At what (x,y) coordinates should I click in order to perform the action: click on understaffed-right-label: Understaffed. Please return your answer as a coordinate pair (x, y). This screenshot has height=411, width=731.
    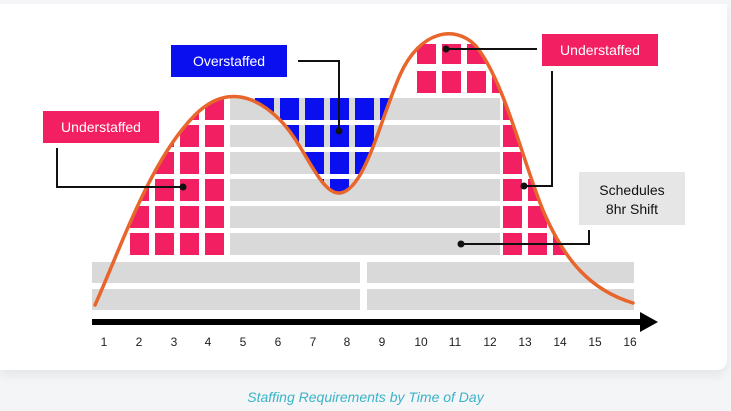
    Looking at the image, I should click on (600, 50).